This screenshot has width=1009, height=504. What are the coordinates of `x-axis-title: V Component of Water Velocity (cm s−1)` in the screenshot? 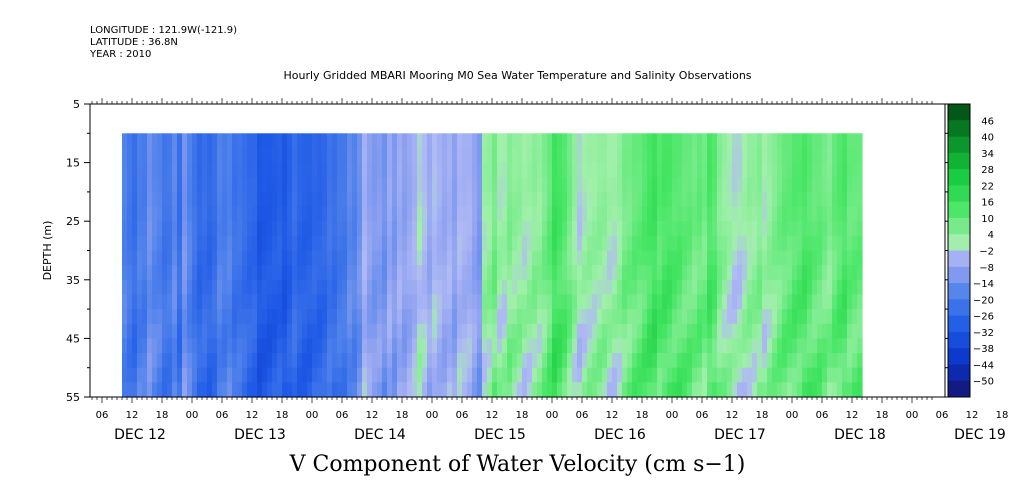 It's located at (517, 464).